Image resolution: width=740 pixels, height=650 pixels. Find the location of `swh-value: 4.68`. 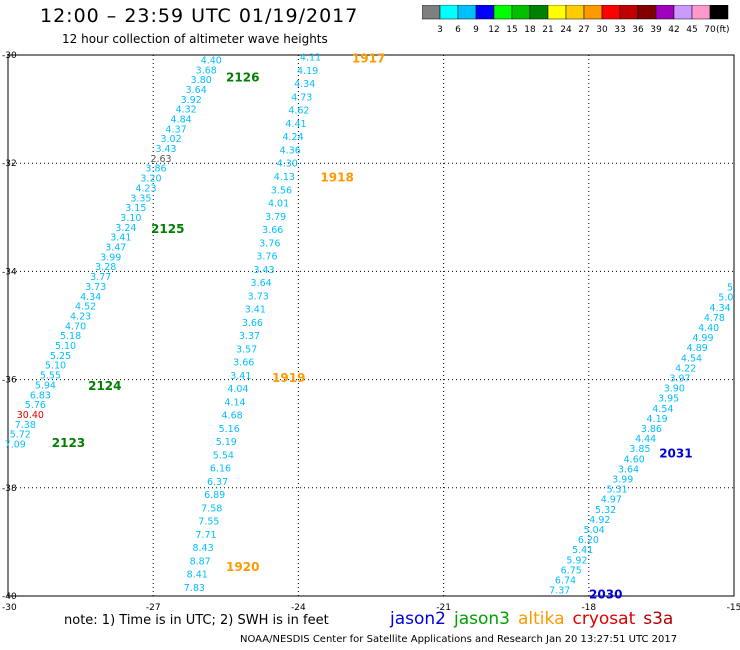

swh-value: 4.68 is located at coordinates (232, 416).